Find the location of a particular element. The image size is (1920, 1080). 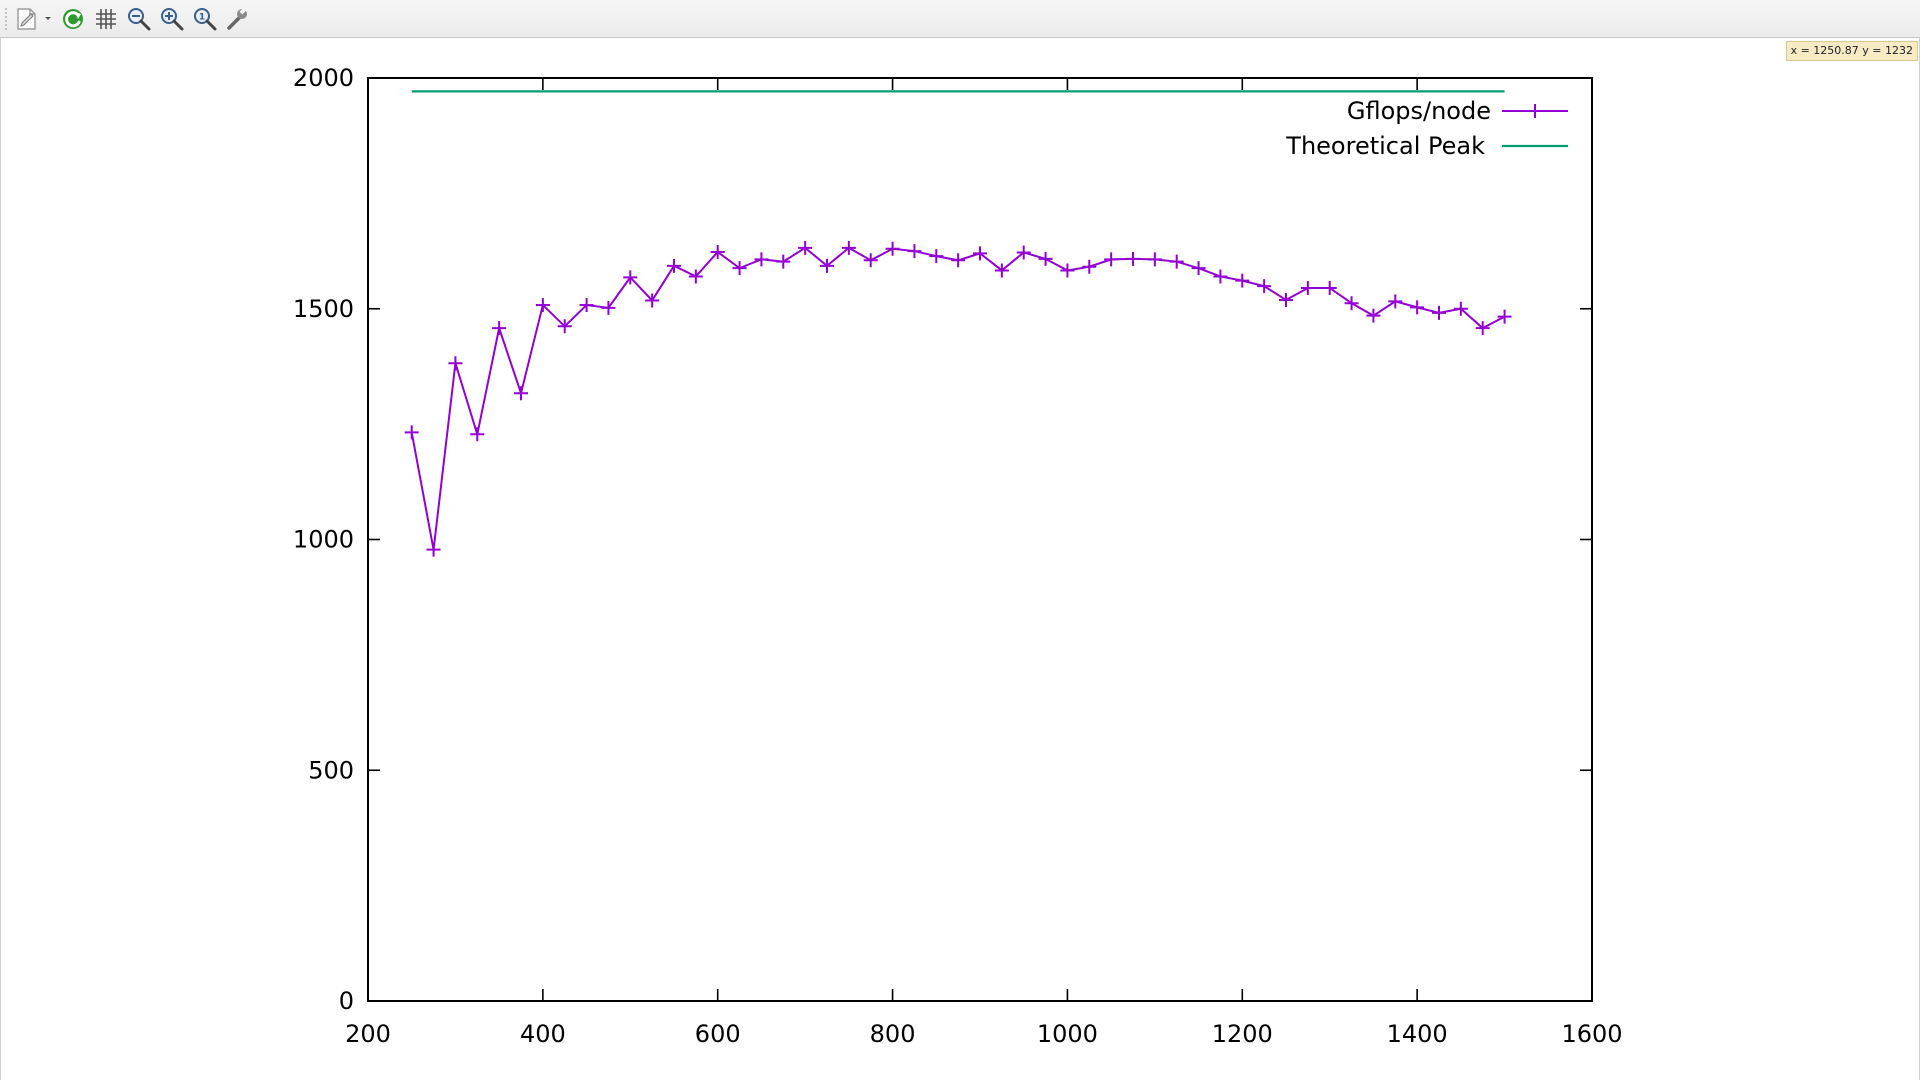

legend-label-gflops: Gflops/node is located at coordinates (1419, 111).